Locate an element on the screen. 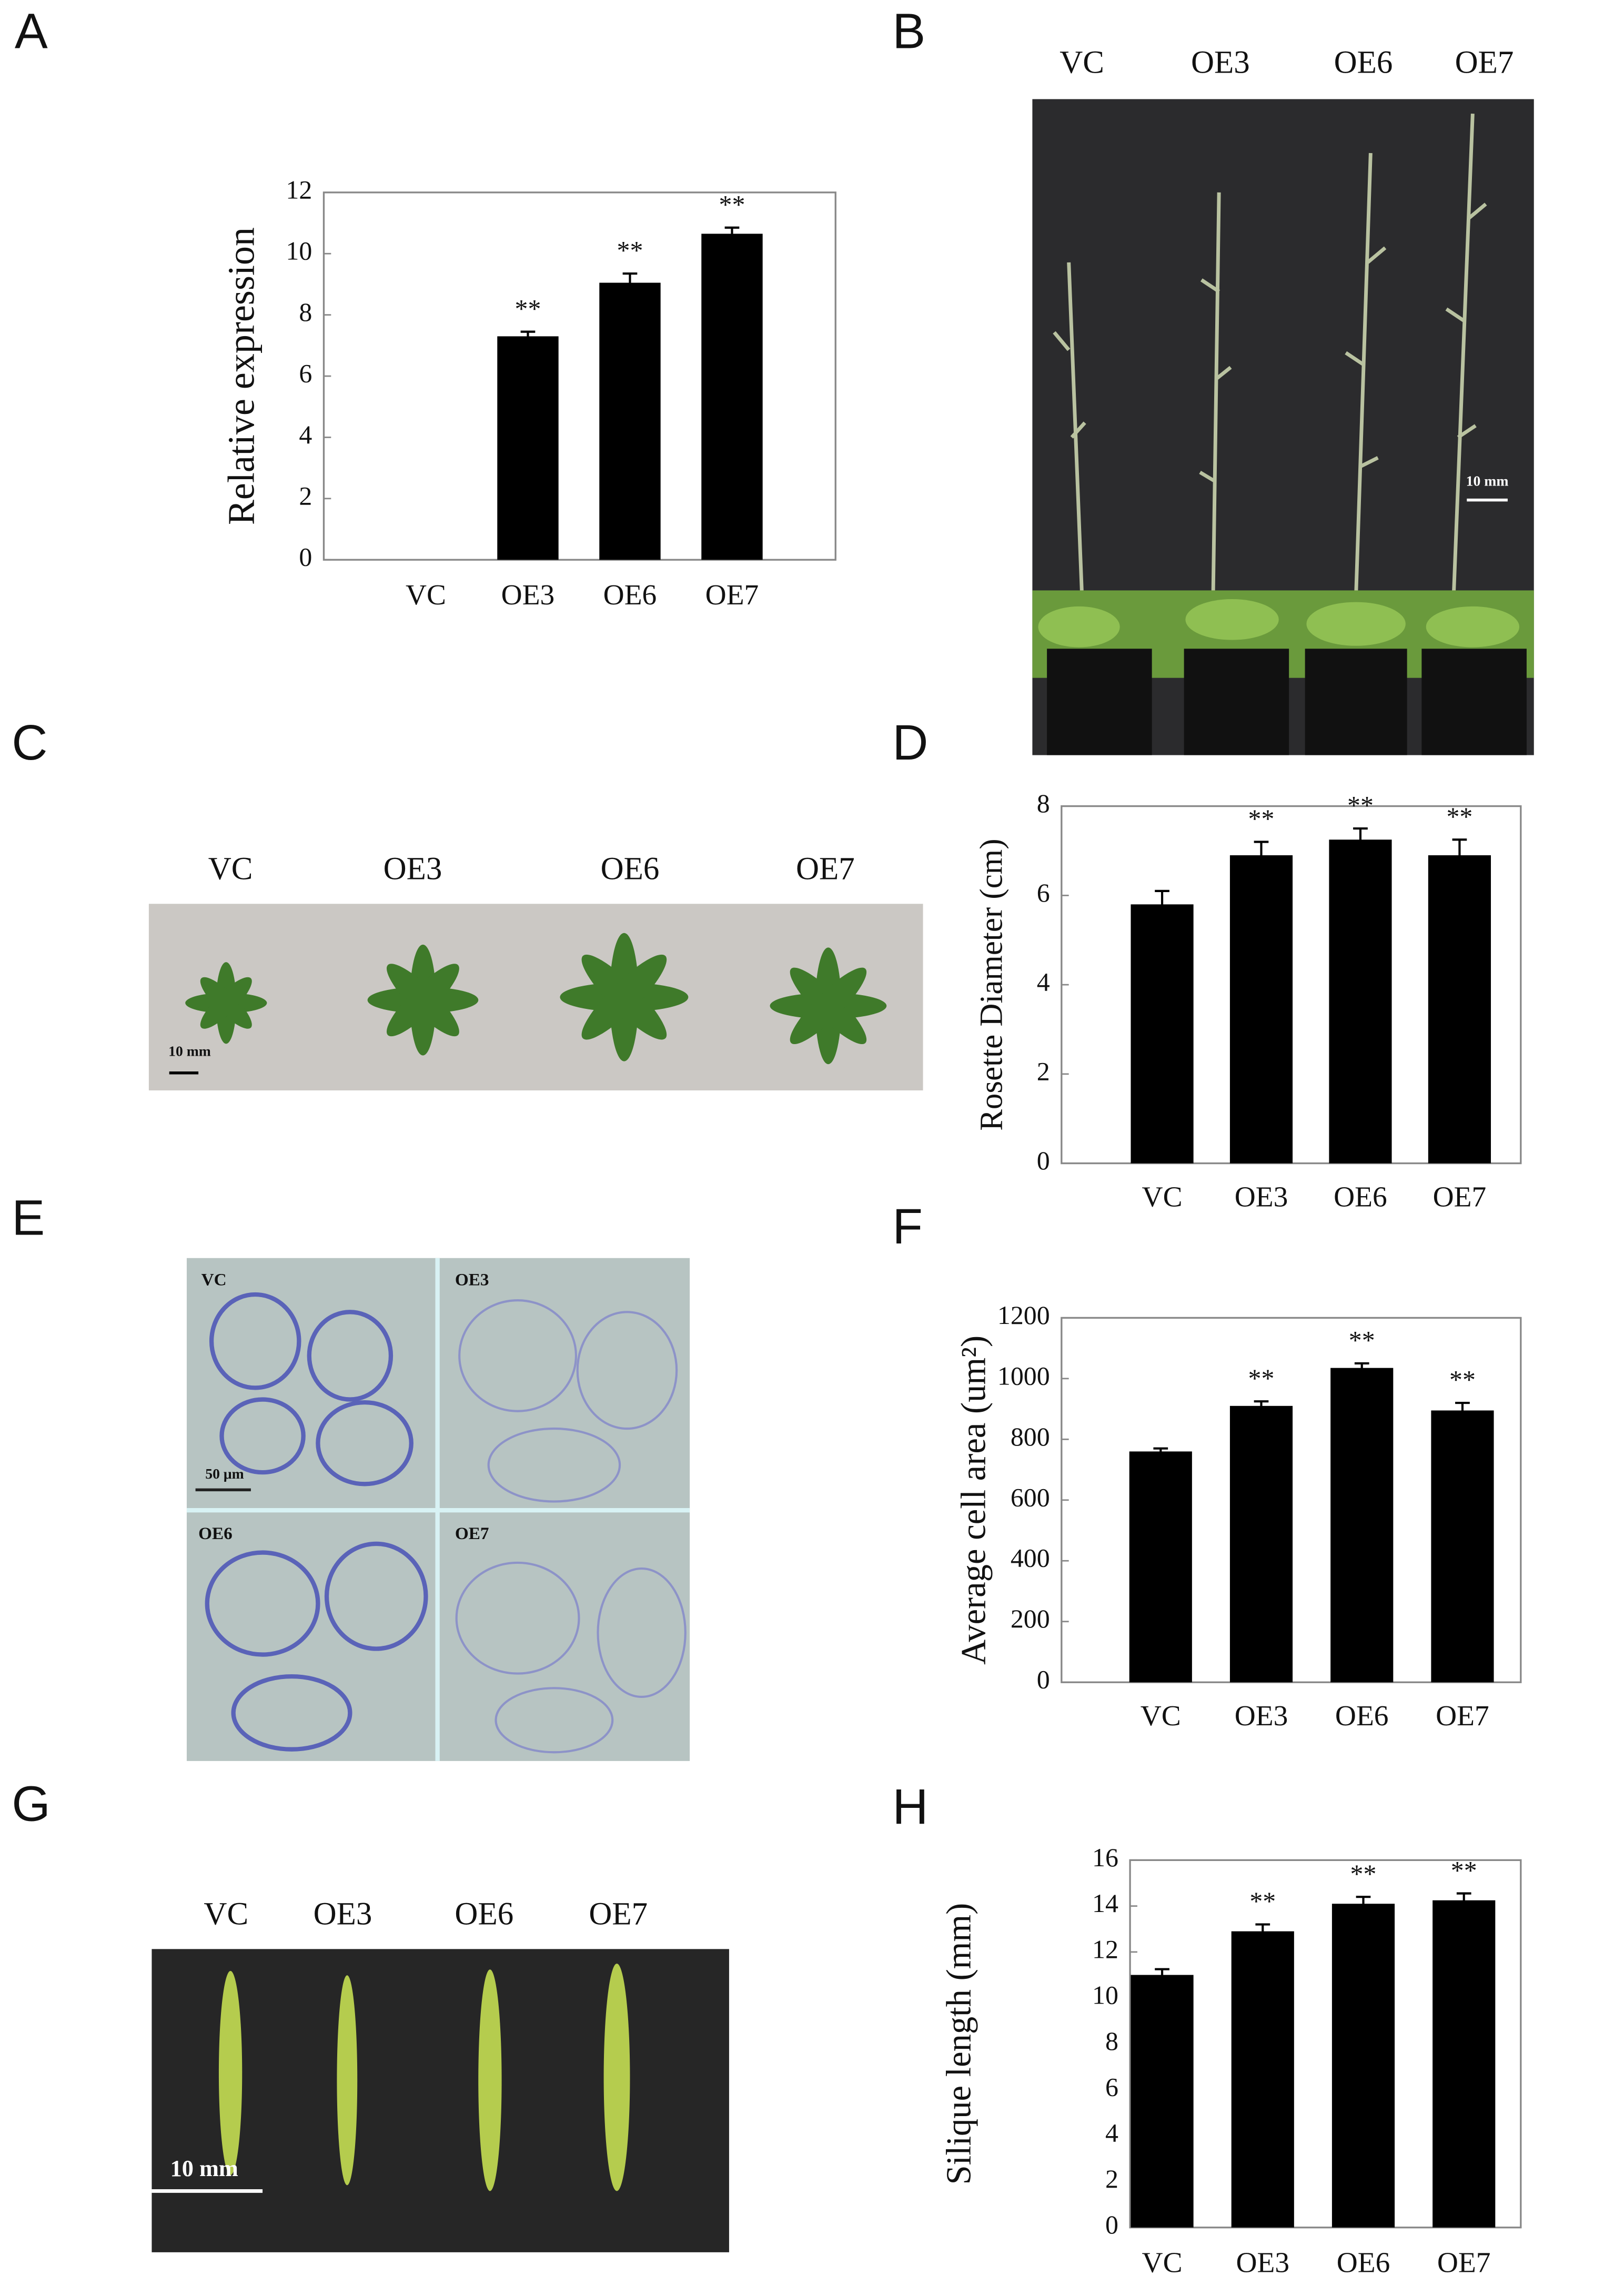  y-axis-label: Relative expression is located at coordinates (241, 376).